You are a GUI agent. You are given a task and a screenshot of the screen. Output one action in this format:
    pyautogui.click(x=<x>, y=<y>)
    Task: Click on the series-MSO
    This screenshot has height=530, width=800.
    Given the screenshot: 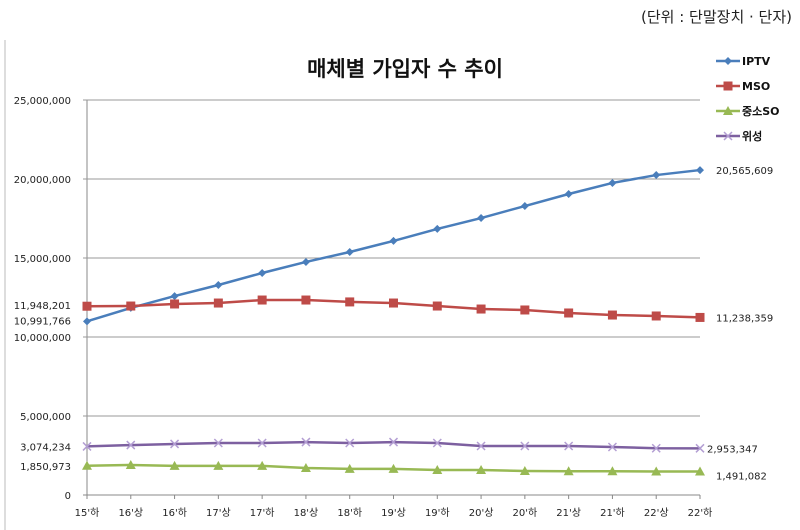 What is the action you would take?
    pyautogui.click(x=393, y=308)
    